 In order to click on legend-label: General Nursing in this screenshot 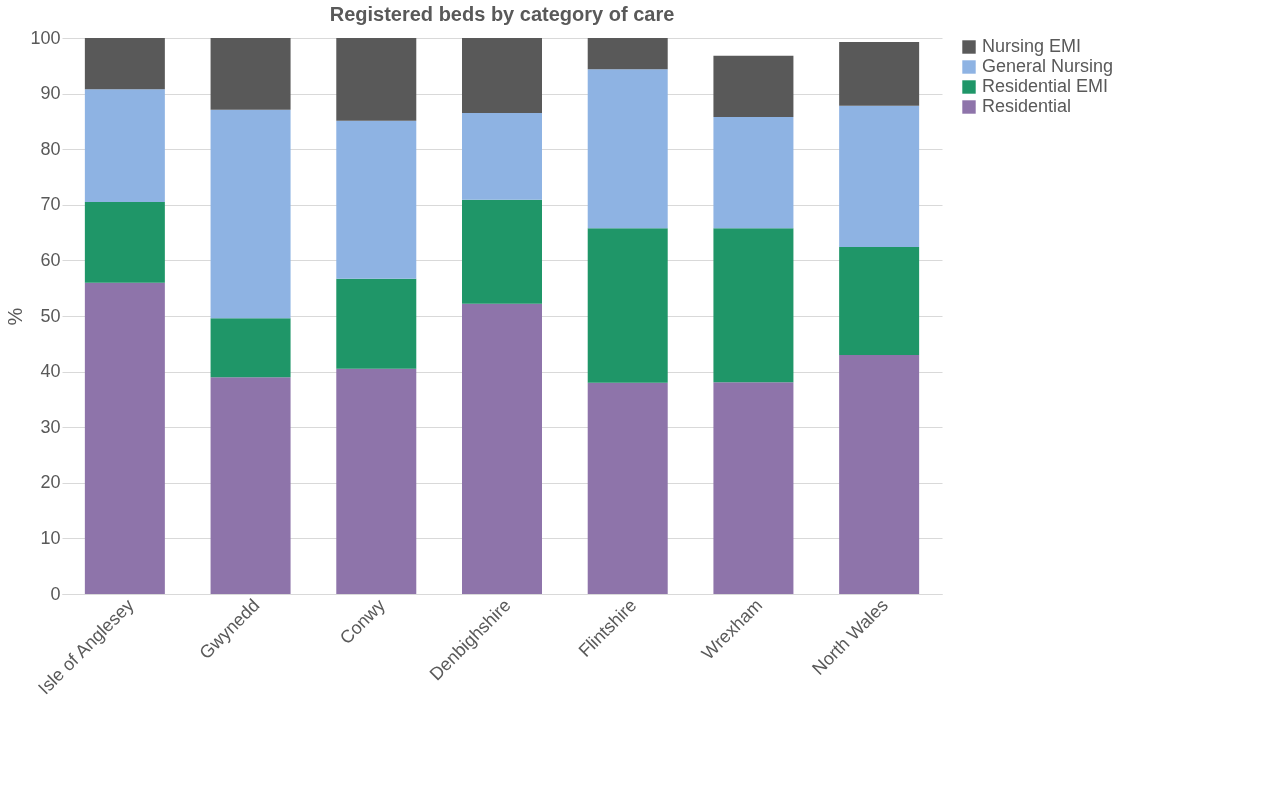, I will do `click(1048, 66)`.